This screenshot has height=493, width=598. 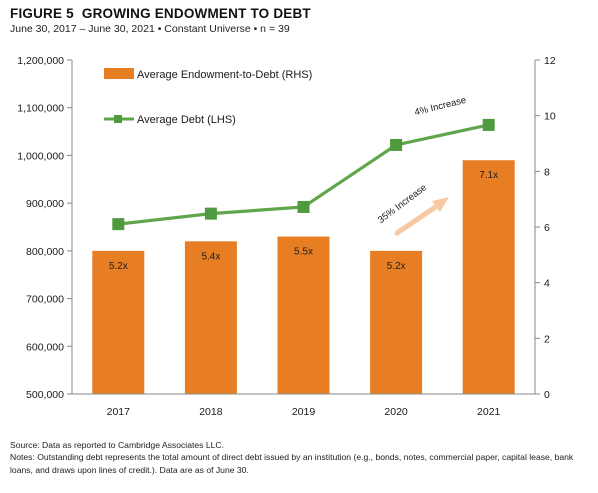 What do you see at coordinates (550, 117) in the screenshot?
I see `right-axis-tick-label: 10` at bounding box center [550, 117].